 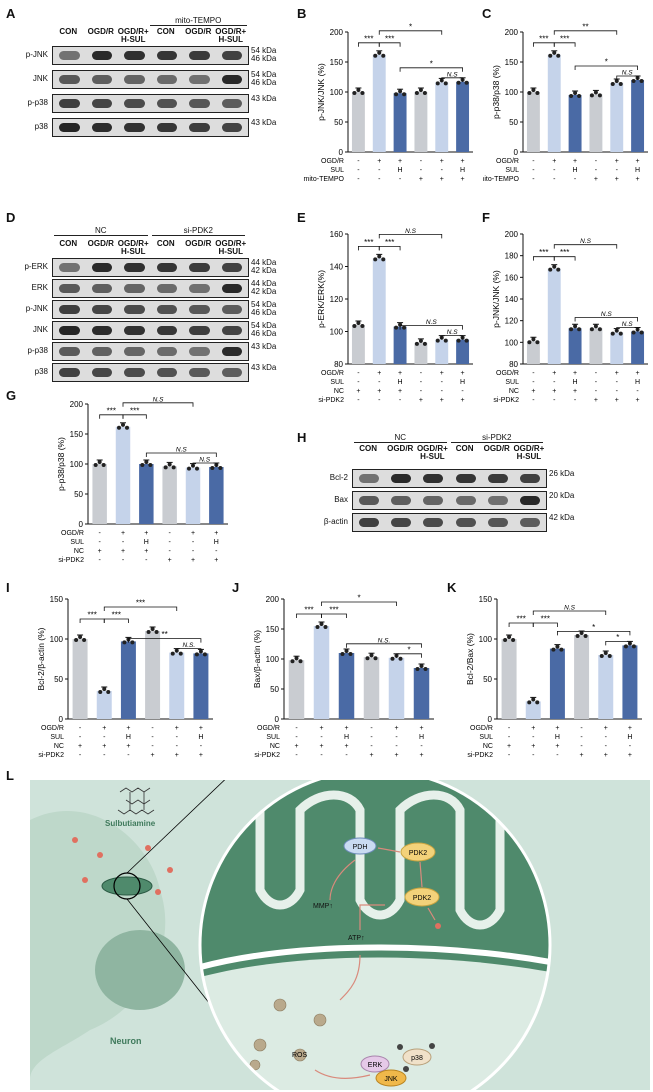 I want to click on y-tick-label: 140, so click(x=337, y=267).